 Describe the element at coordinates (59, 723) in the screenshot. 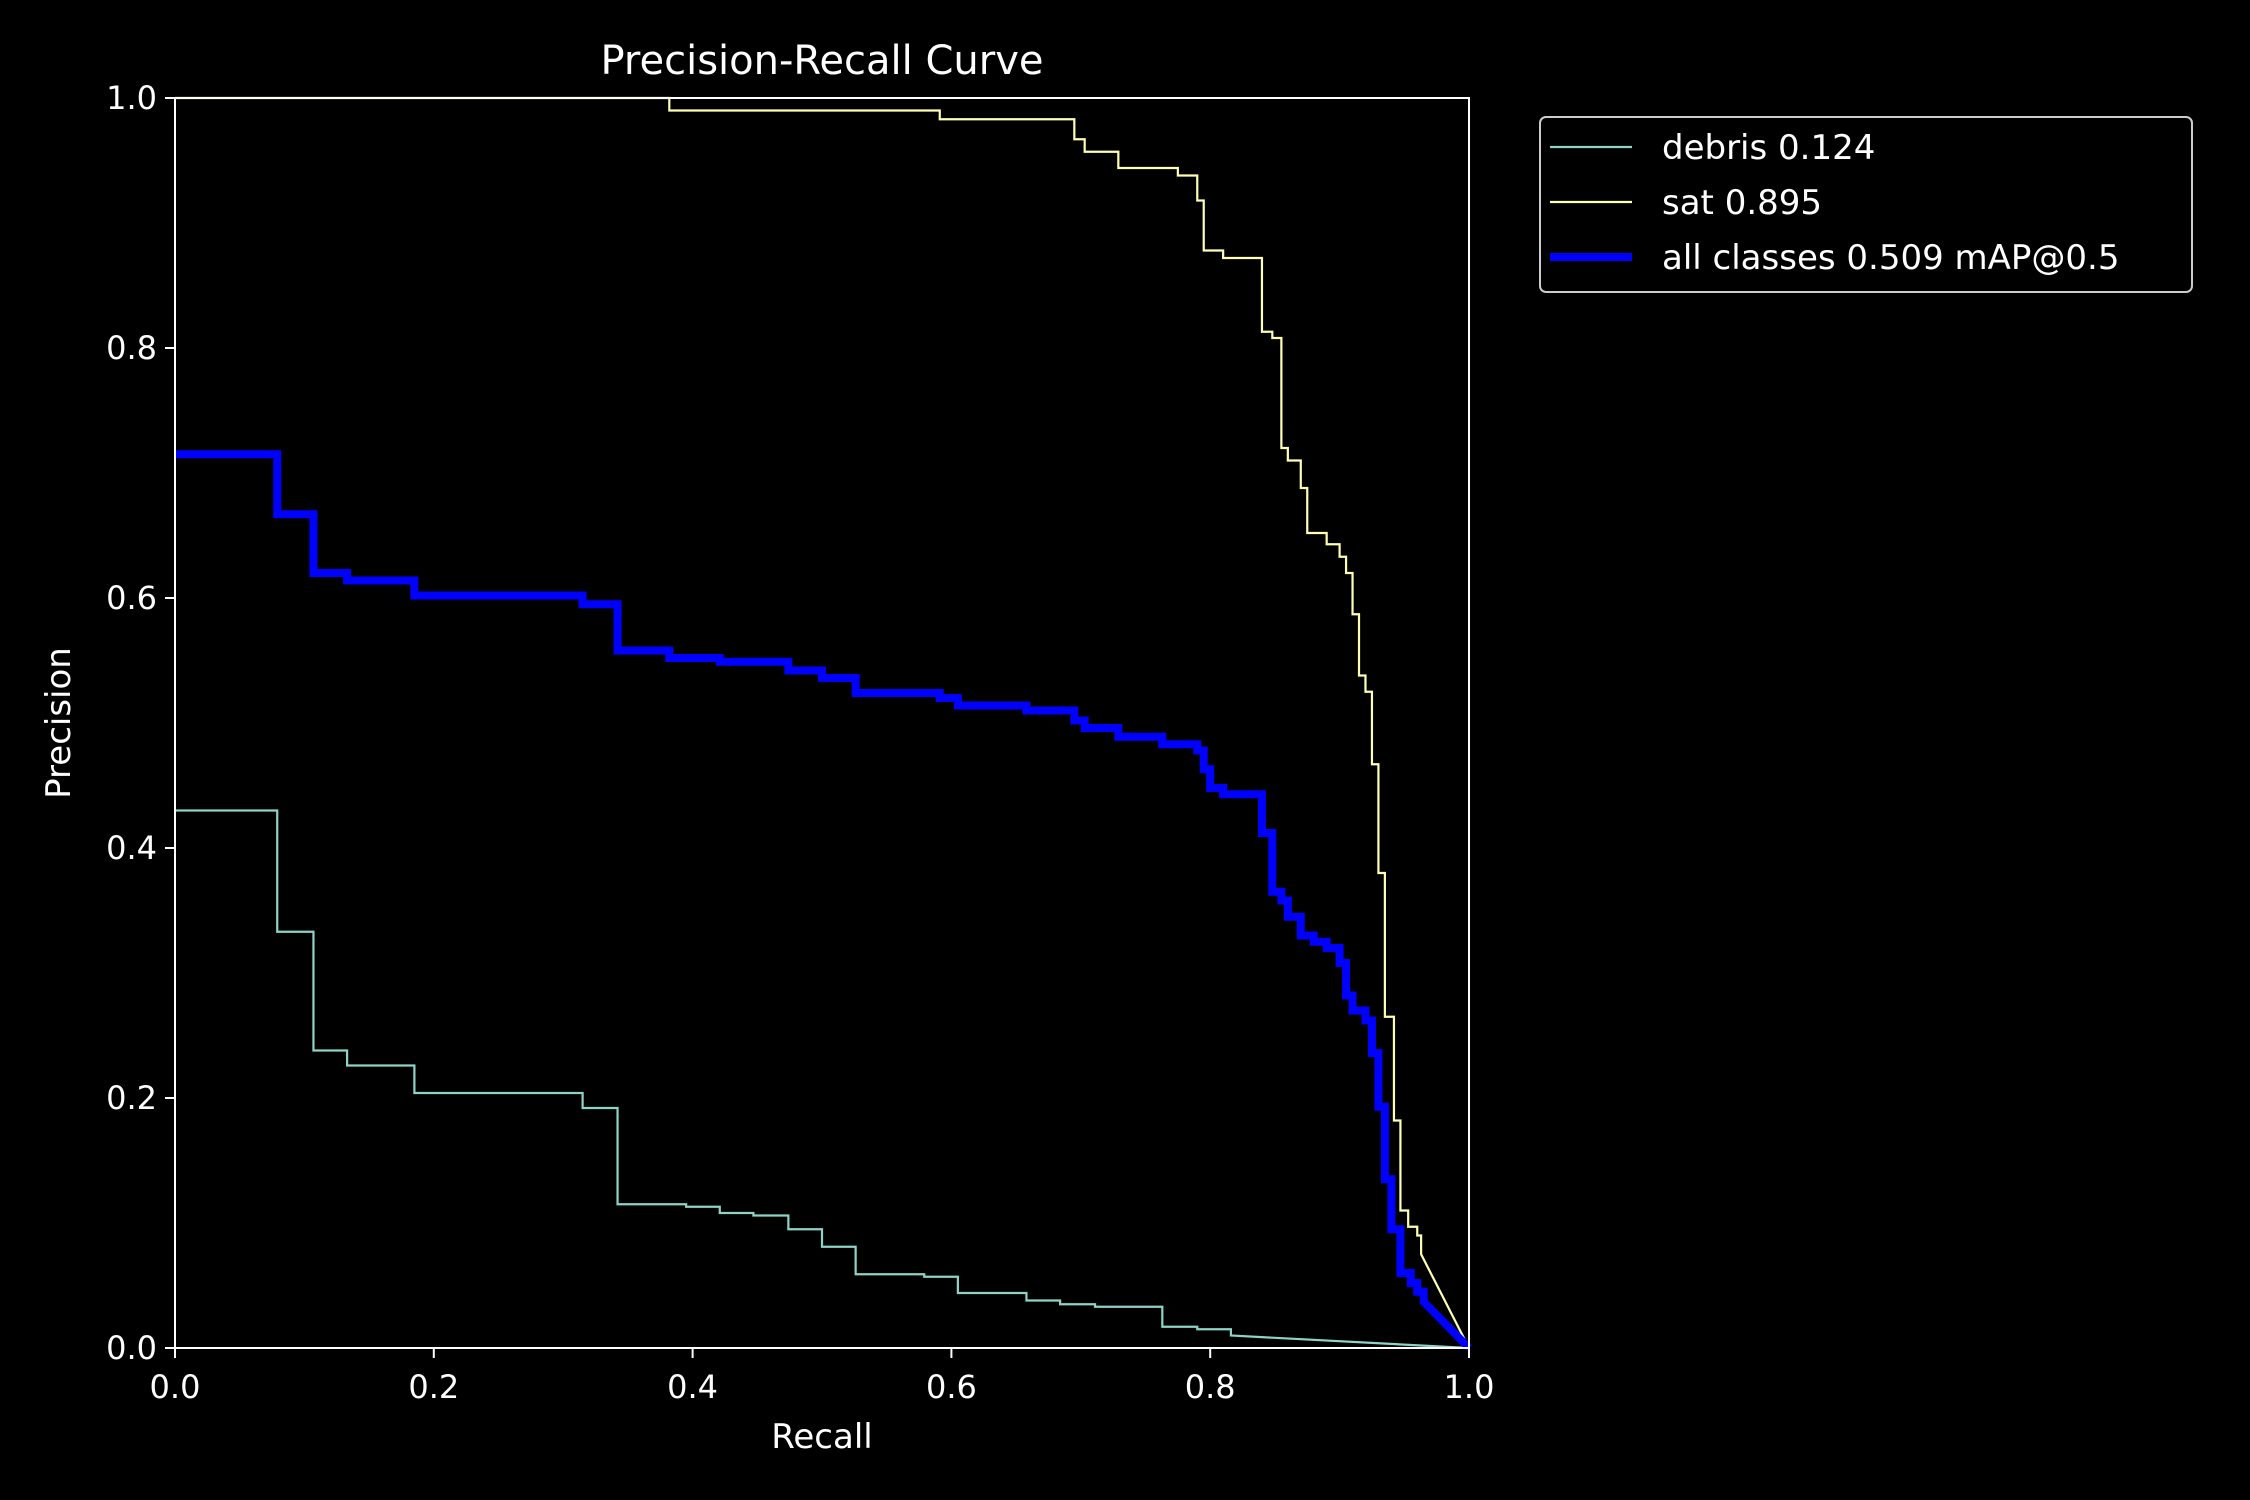

I see `y-axis-label: Precision` at that location.